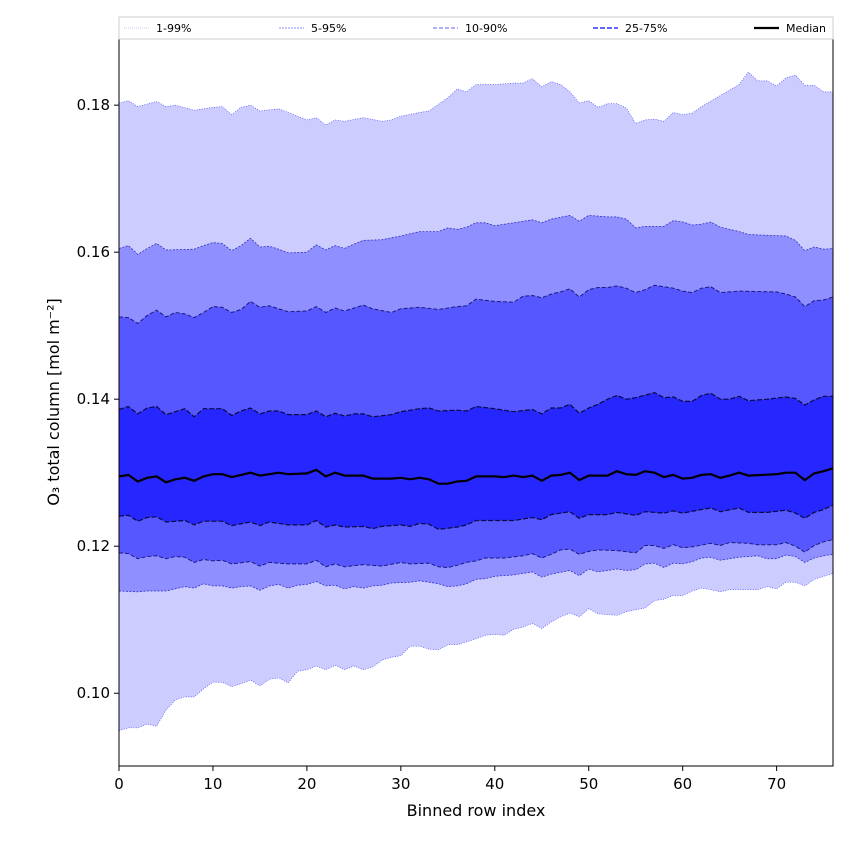 This screenshot has width=850, height=850. I want to click on legend-label: 25-75%, so click(646, 28).